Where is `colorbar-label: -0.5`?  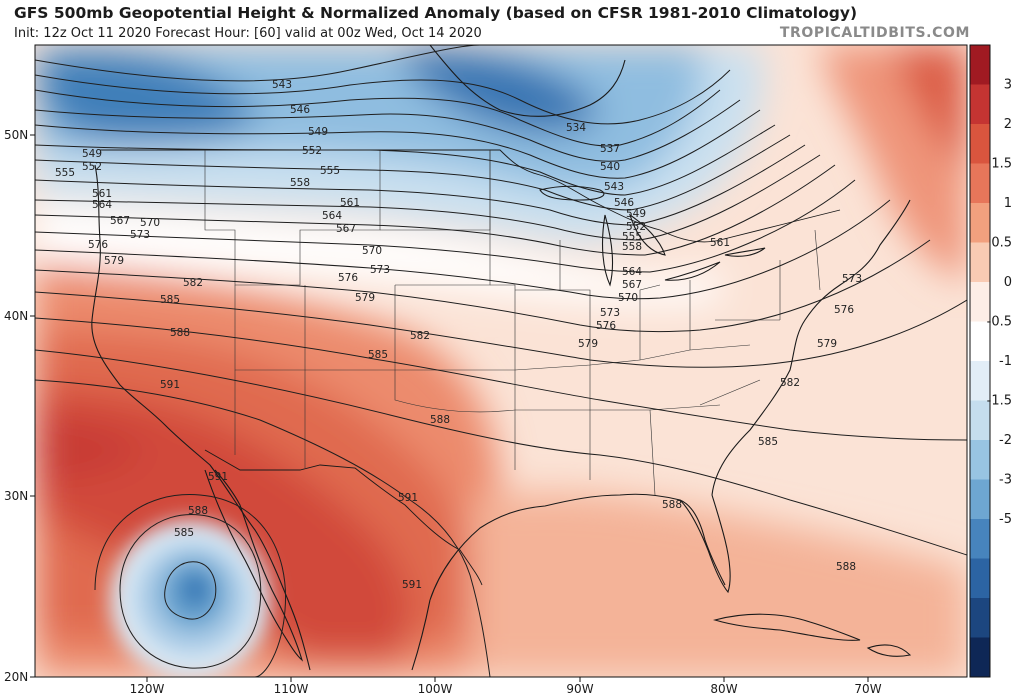
colorbar-label: -0.5 is located at coordinates (999, 322).